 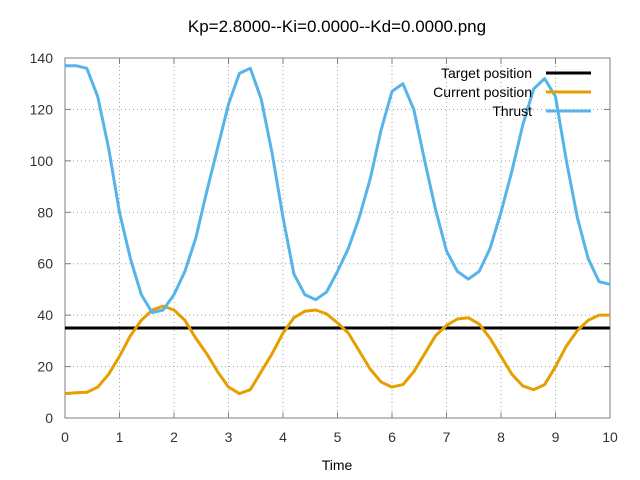 I want to click on x-tick-label: 8, so click(x=501, y=437).